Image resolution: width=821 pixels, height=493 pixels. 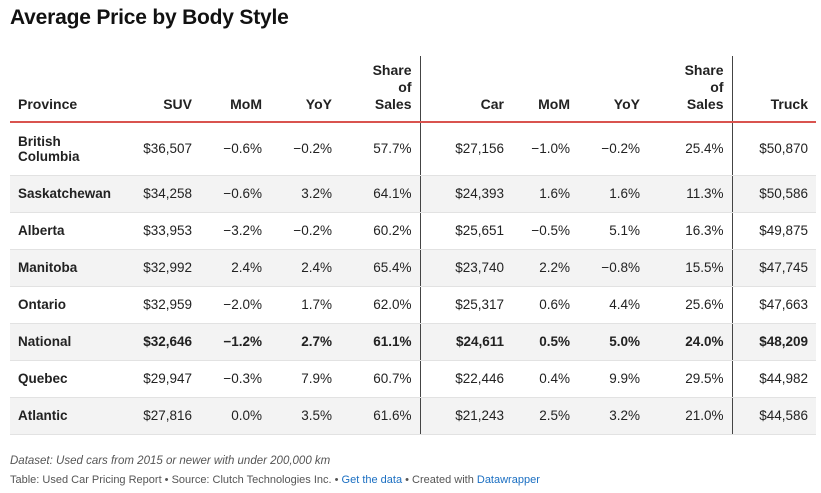 What do you see at coordinates (235, 342) in the screenshot?
I see `value-cell: −1.2%` at bounding box center [235, 342].